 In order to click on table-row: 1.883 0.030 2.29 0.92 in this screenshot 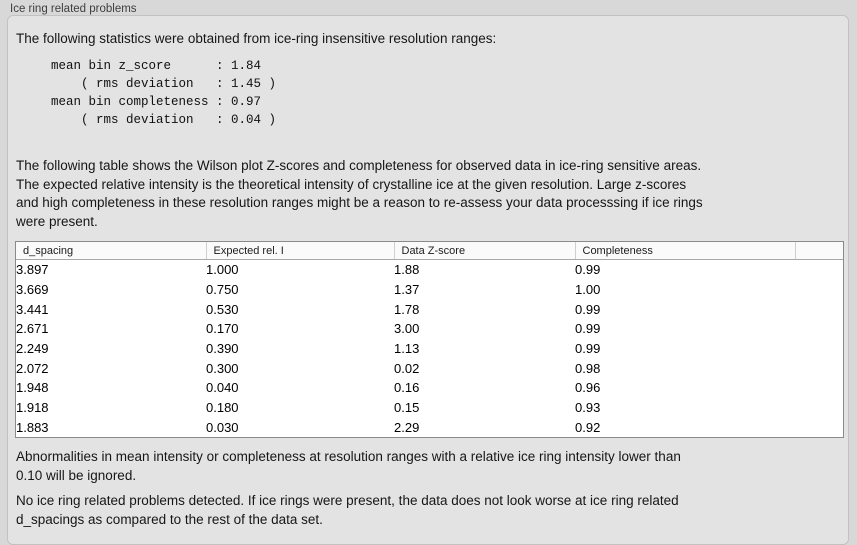, I will do `click(429, 428)`.